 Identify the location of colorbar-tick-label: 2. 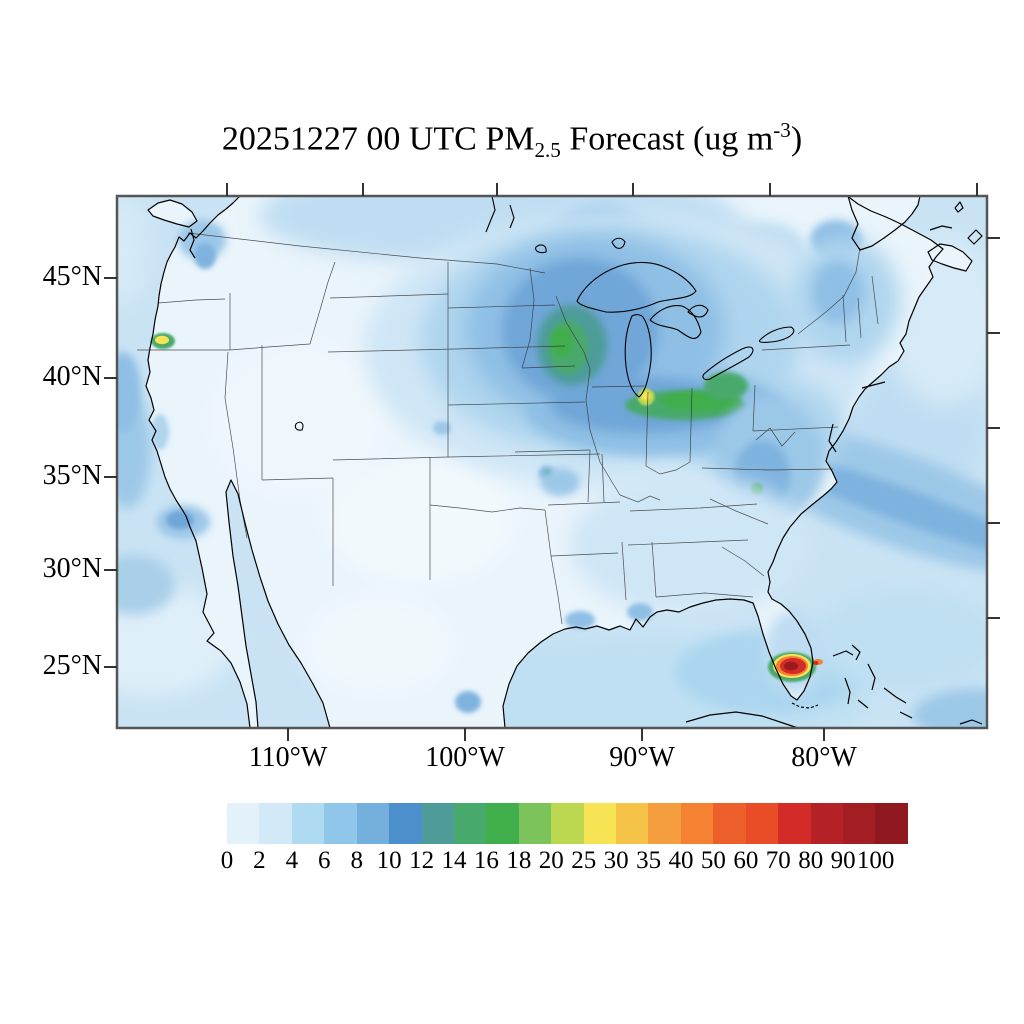
(259, 860).